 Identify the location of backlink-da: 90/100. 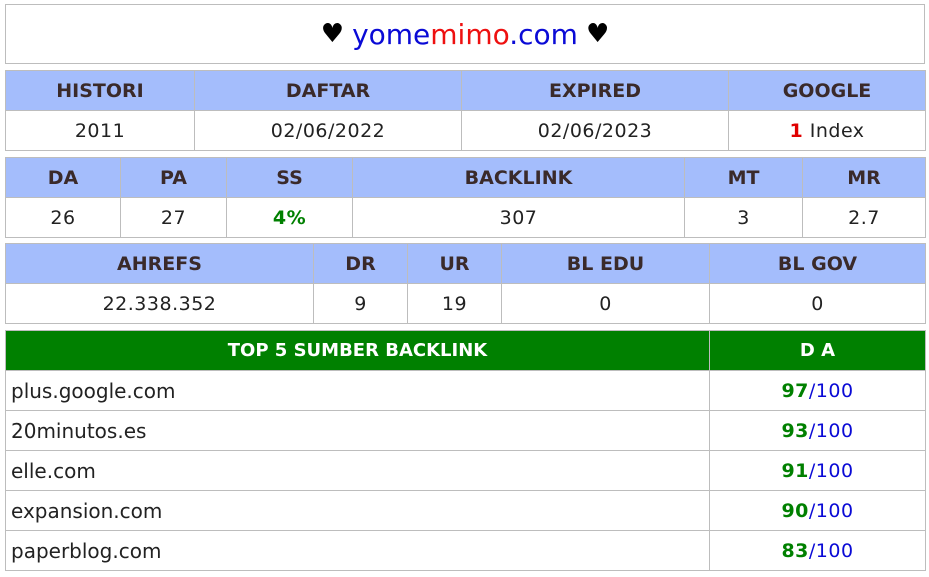
(818, 511).